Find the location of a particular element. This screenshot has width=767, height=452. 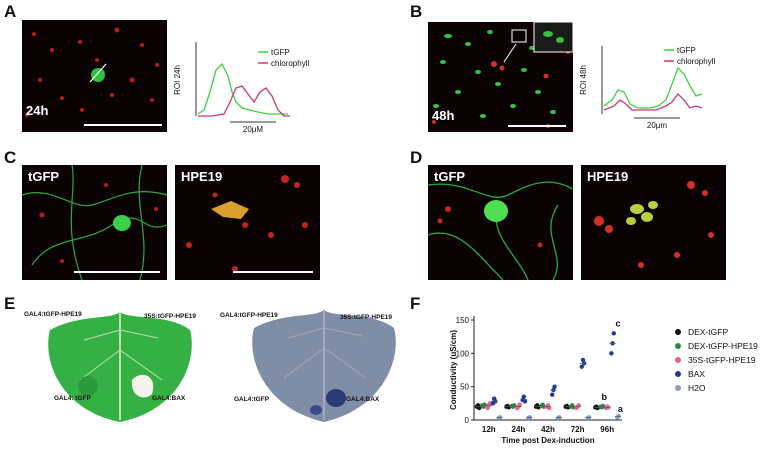

c-right-label: HPE19 is located at coordinates (202, 176).